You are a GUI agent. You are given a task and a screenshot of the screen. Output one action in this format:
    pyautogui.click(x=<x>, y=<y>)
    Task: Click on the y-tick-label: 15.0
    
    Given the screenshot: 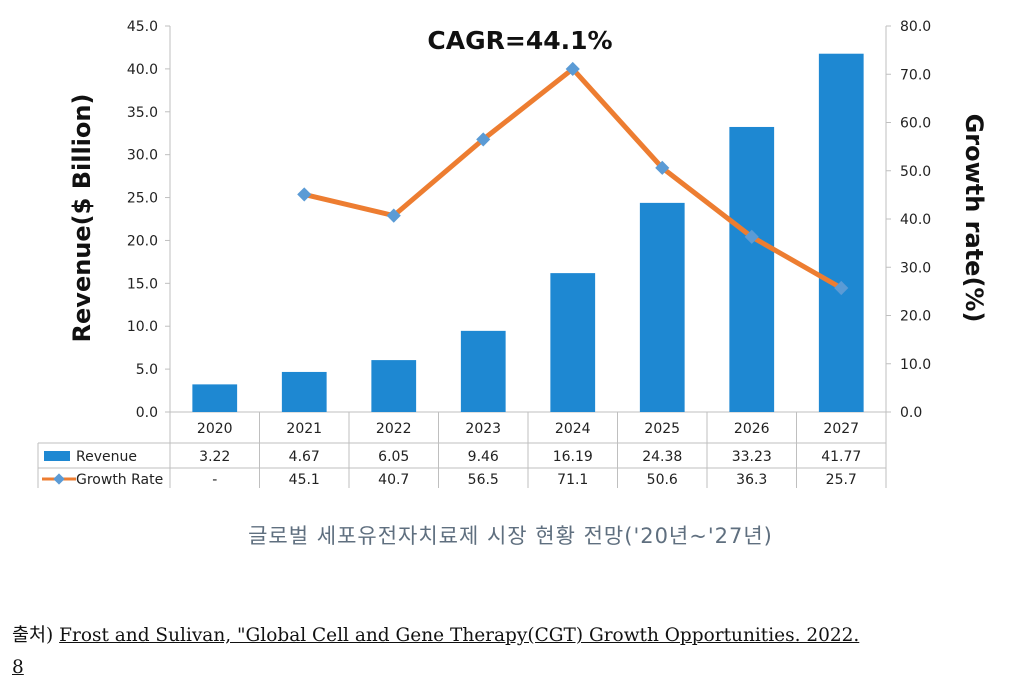 What is the action you would take?
    pyautogui.click(x=142, y=284)
    